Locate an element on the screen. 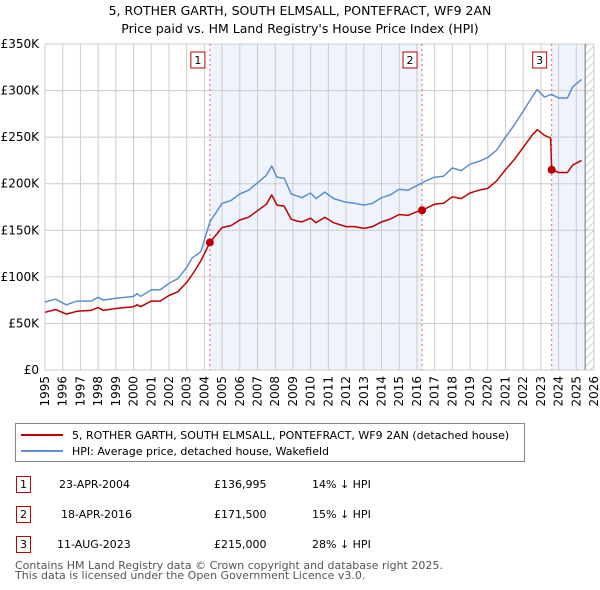 The height and width of the screenshot is (590, 600). x-tick-label: 2003 is located at coordinates (187, 391).